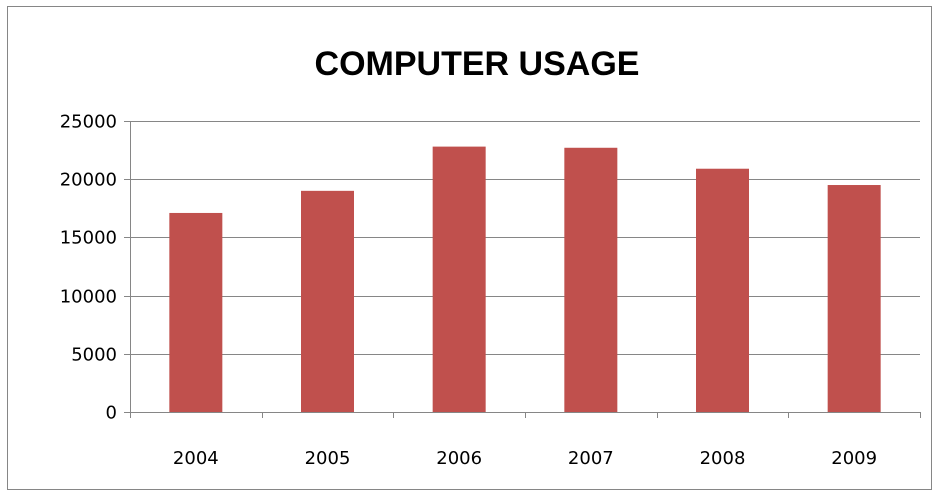 The height and width of the screenshot is (494, 939). What do you see at coordinates (196, 458) in the screenshot?
I see `x-tick-label: 2004` at bounding box center [196, 458].